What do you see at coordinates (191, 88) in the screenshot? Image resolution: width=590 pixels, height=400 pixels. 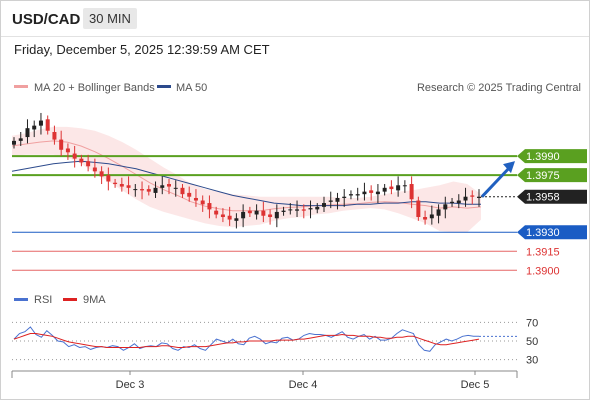 I see `ma50-legend-label: MA 50` at bounding box center [191, 88].